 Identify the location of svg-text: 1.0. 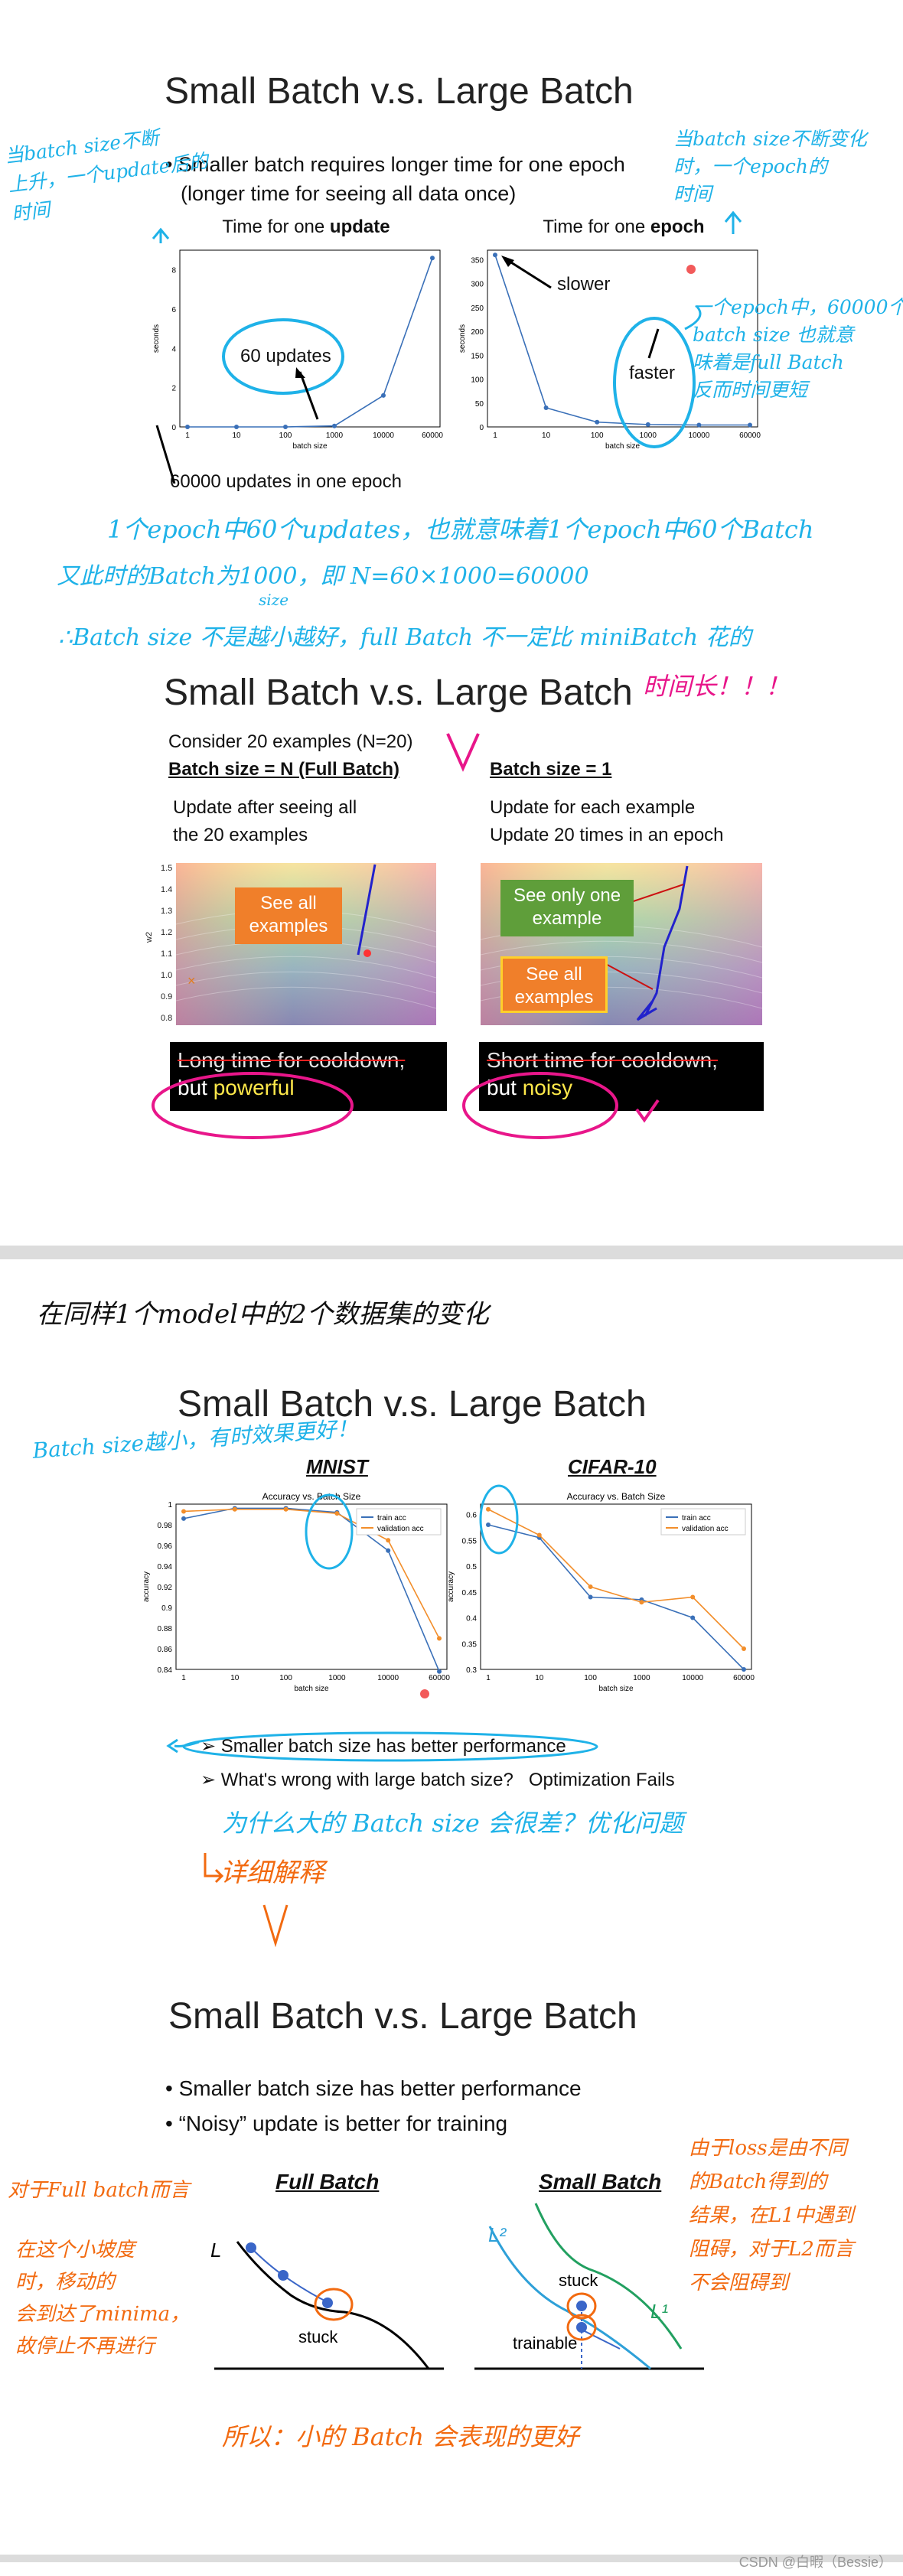
(166, 976).